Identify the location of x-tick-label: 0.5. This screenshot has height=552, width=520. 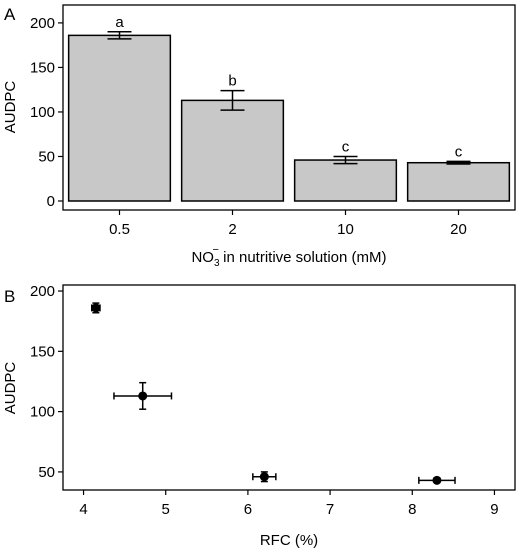
(119, 229).